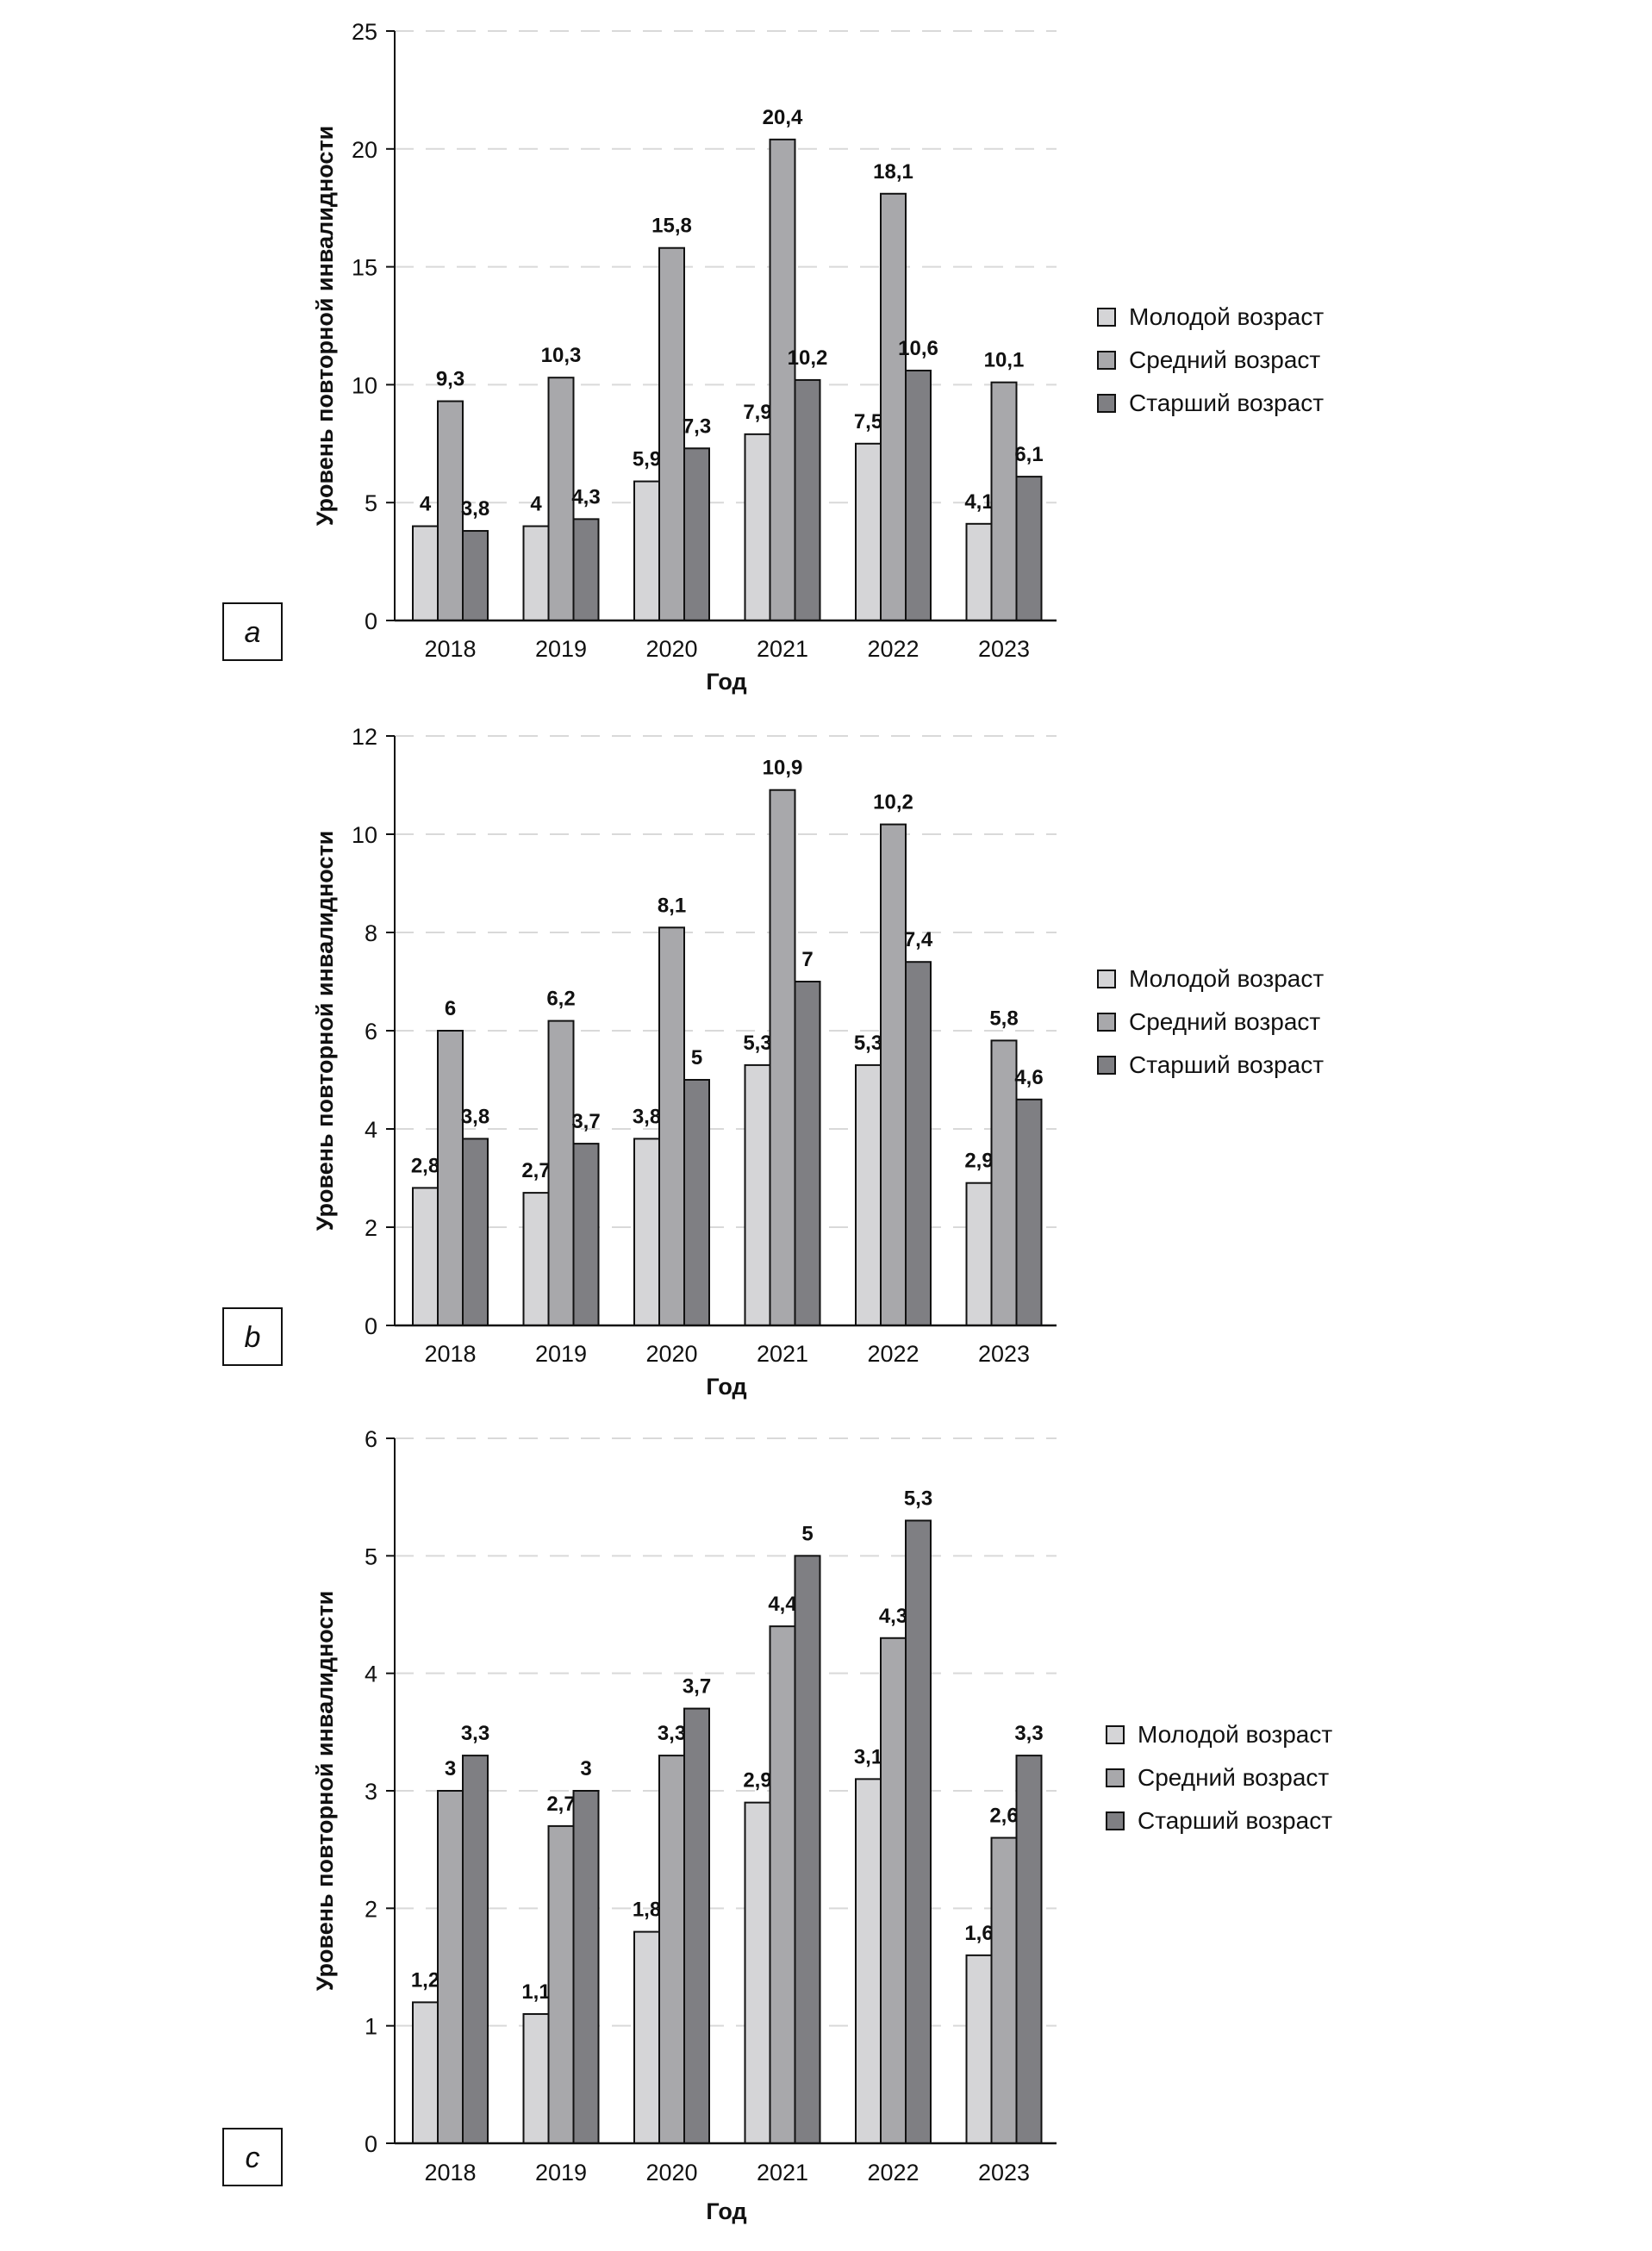 This screenshot has height=2251, width=1652. What do you see at coordinates (1003, 1817) in the screenshot?
I see `data-label: 2,6` at bounding box center [1003, 1817].